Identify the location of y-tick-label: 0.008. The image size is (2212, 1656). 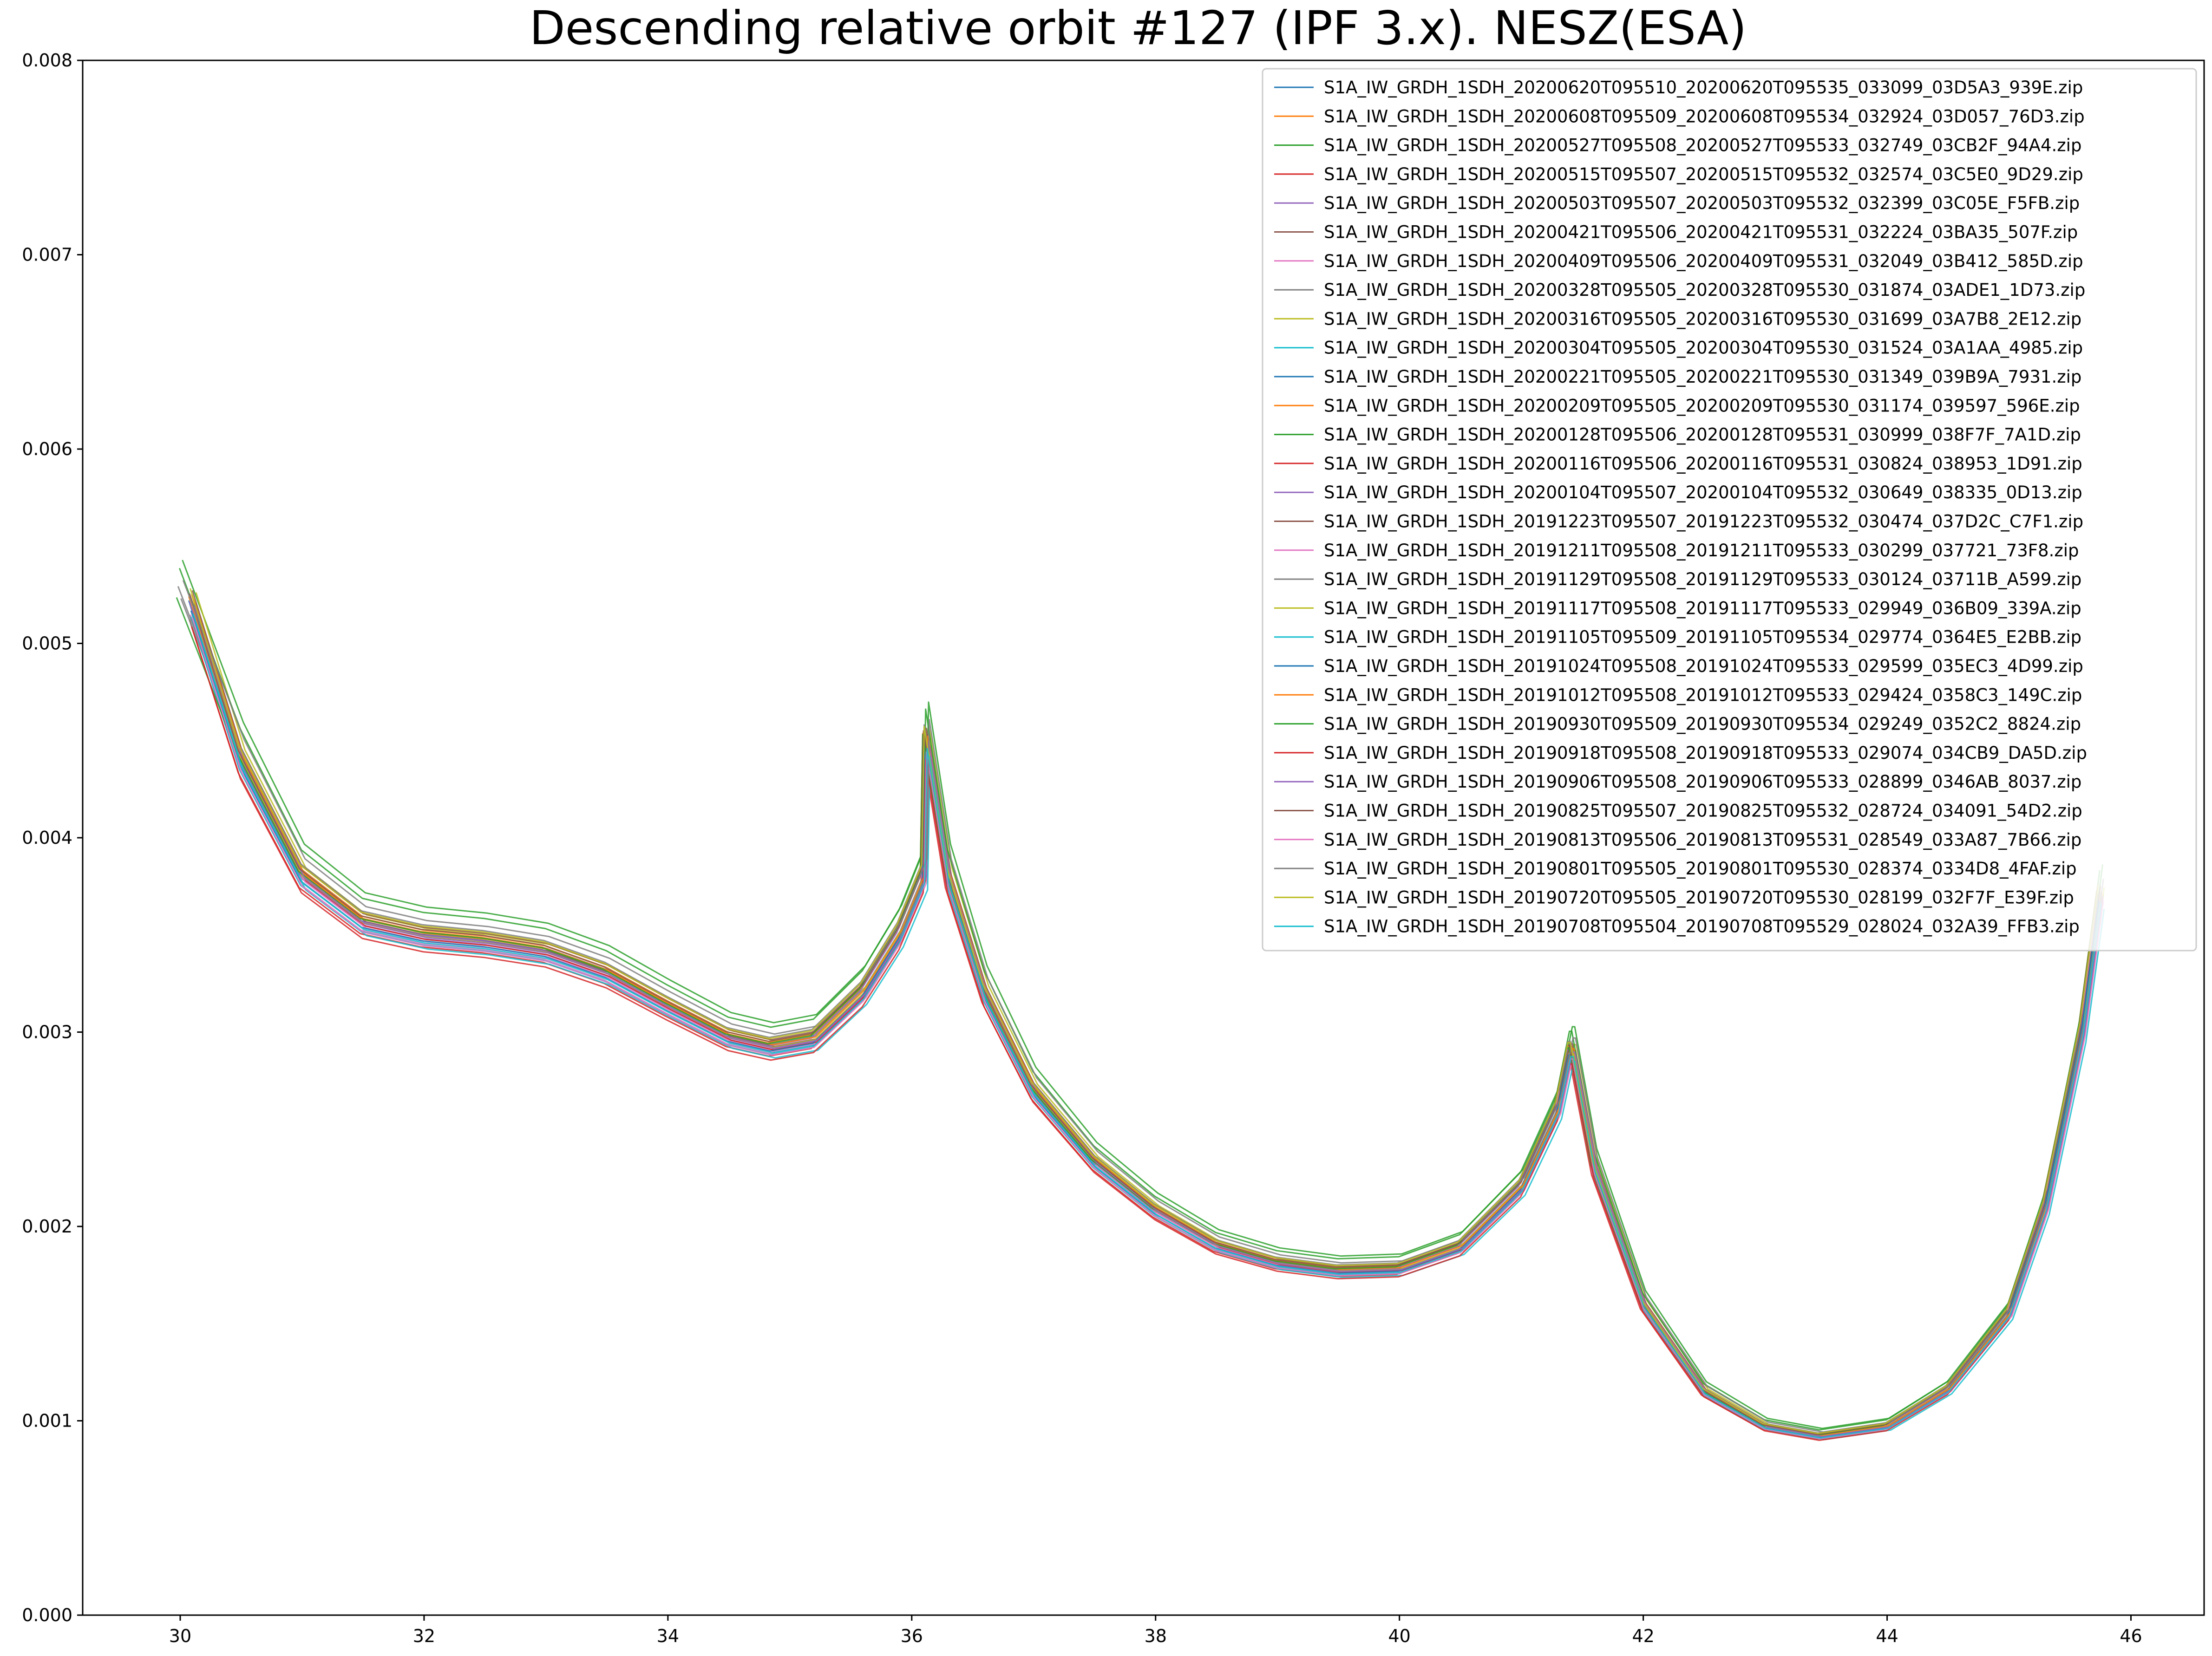
(47, 60).